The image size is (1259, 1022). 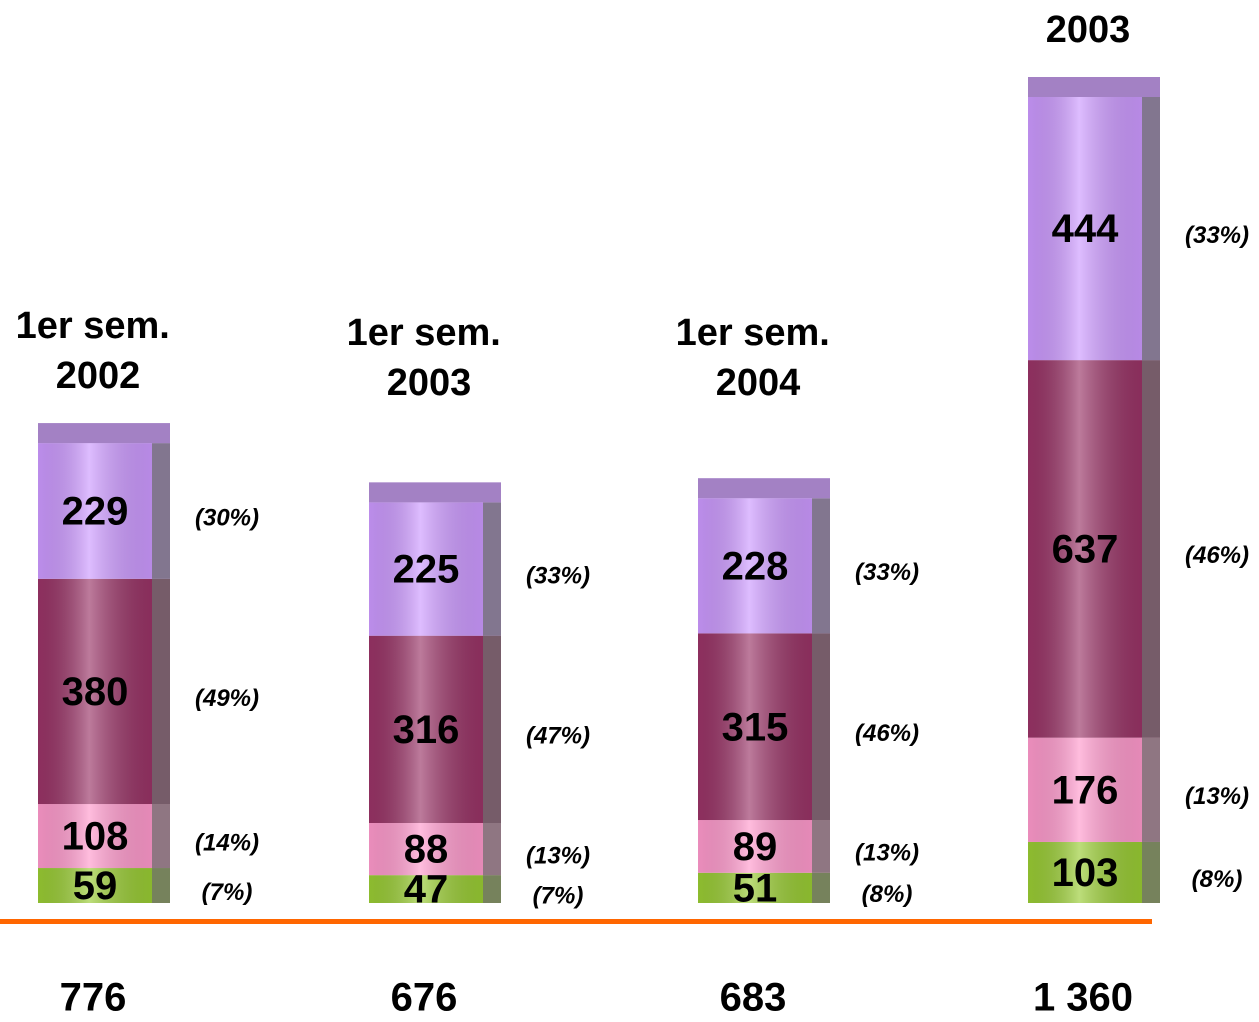 I want to click on value-label: 176, so click(x=1085, y=790).